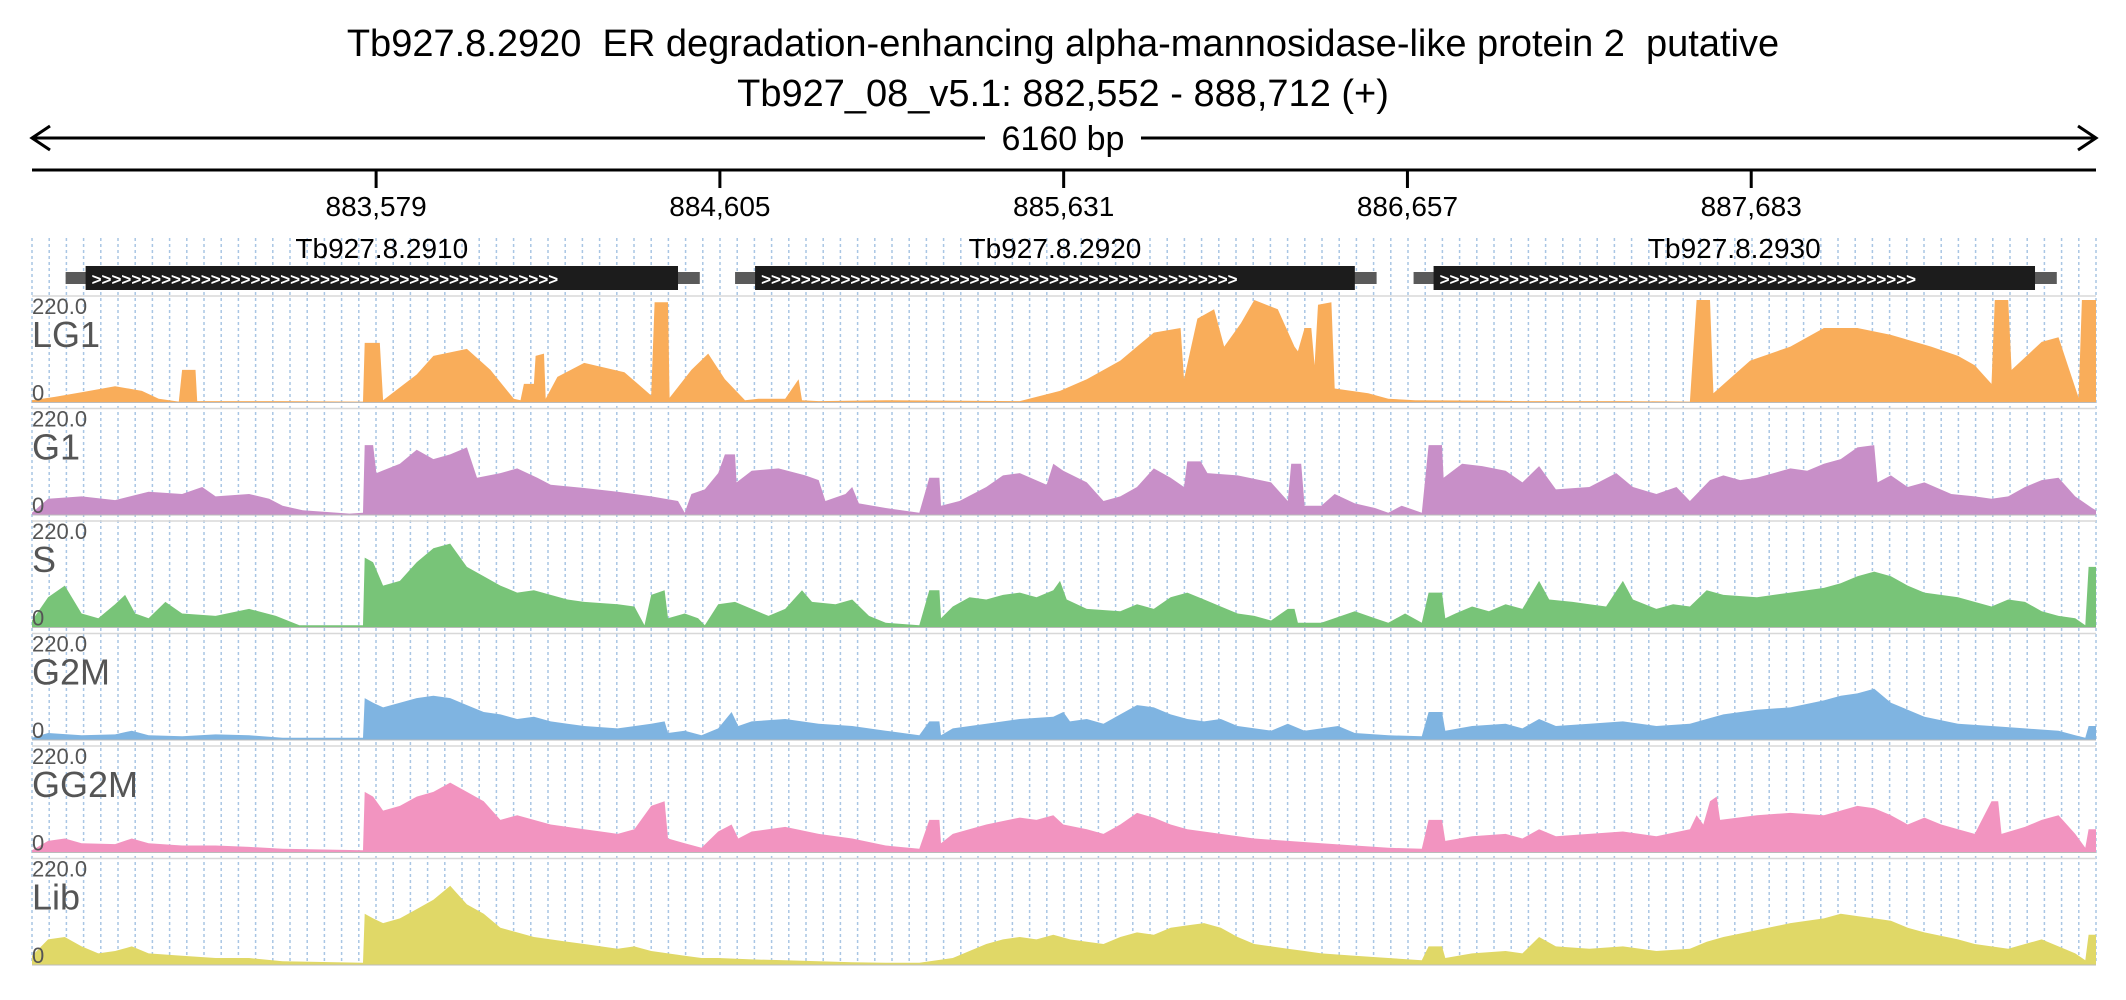  What do you see at coordinates (56, 897) in the screenshot?
I see `track-label: Lib` at bounding box center [56, 897].